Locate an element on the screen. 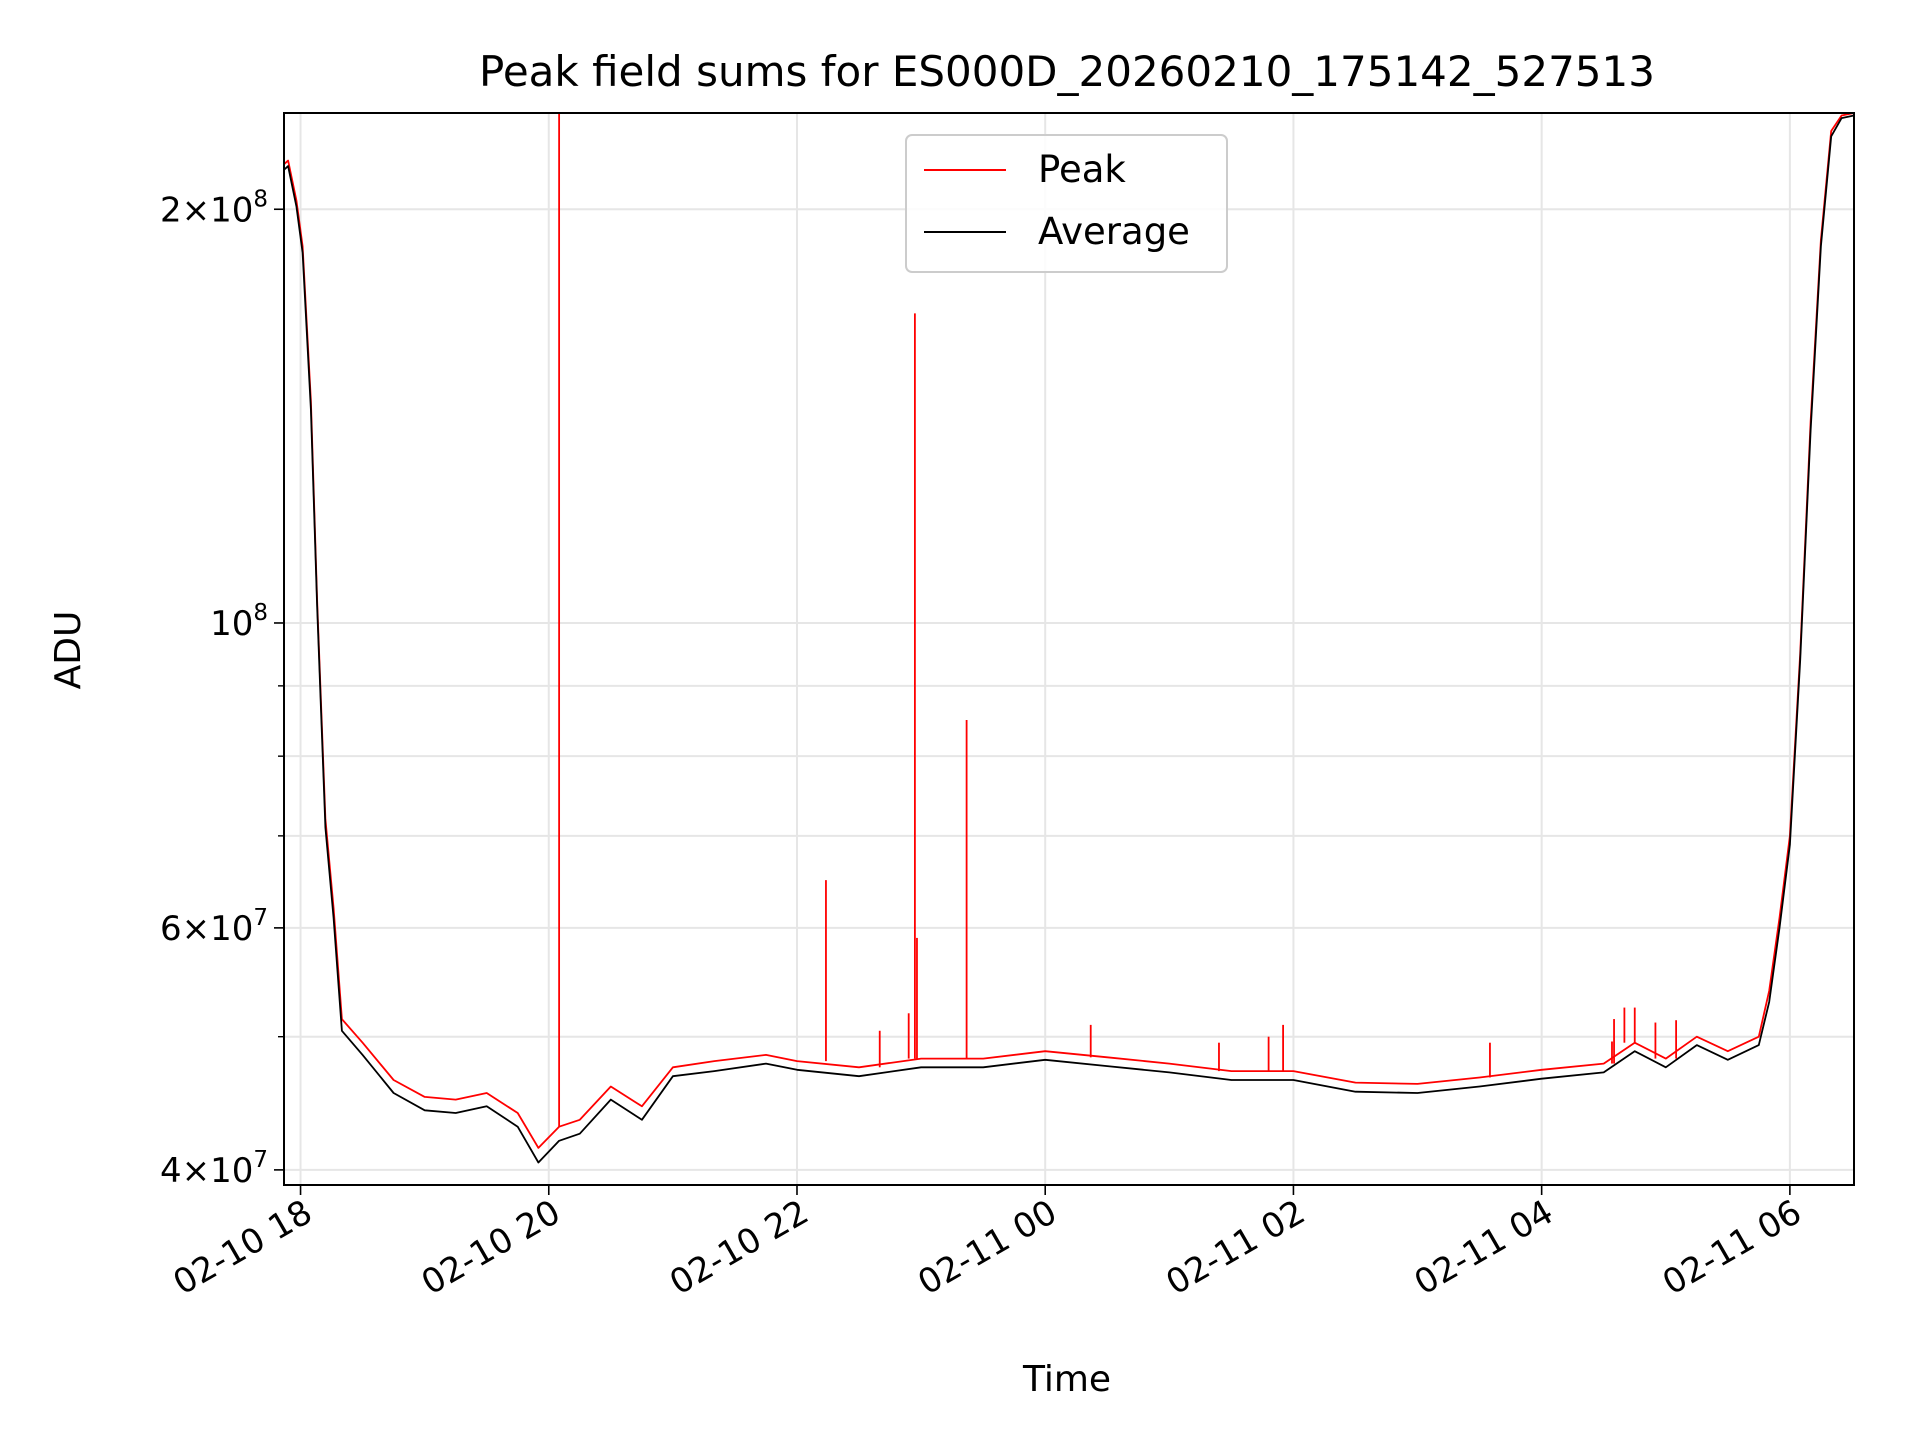  y-tick-label: 2×108 is located at coordinates (214, 208).